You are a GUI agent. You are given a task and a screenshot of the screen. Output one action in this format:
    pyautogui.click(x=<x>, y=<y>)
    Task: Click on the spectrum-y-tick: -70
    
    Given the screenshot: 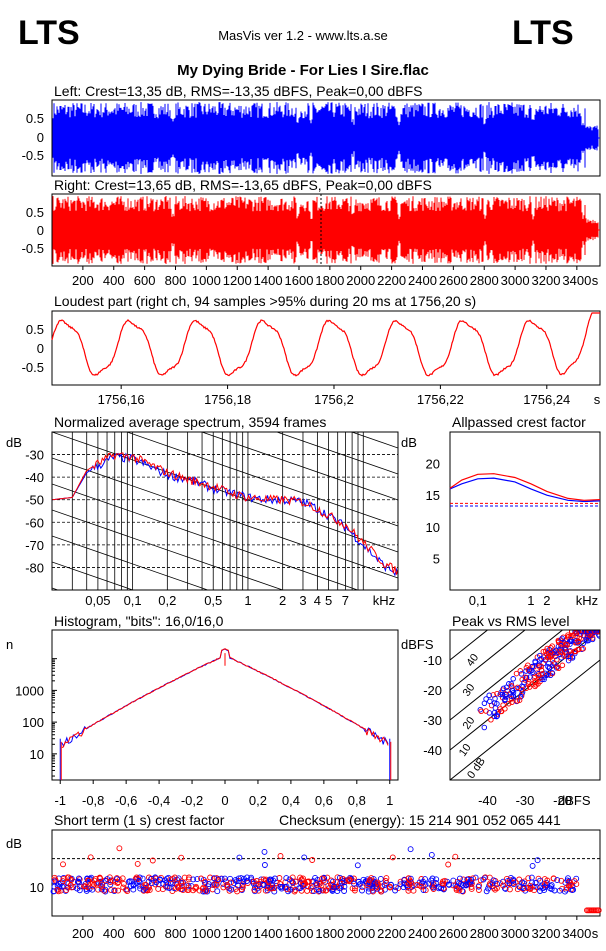 What is the action you would take?
    pyautogui.click(x=34, y=545)
    